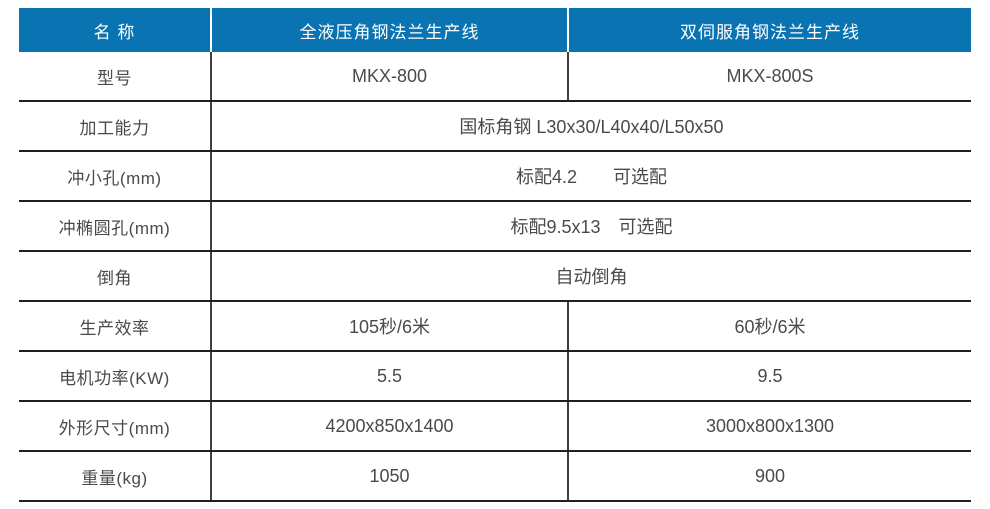 This screenshot has height=509, width=990. What do you see at coordinates (115, 376) in the screenshot?
I see `row-label-cell: 电机功率(KW)` at bounding box center [115, 376].